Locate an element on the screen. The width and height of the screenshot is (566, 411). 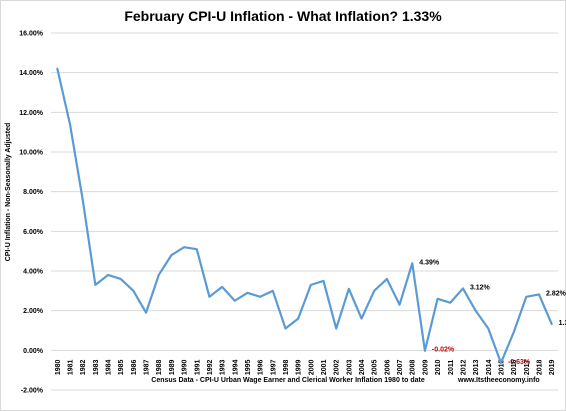
x-tick-label: 1994 is located at coordinates (235, 367).